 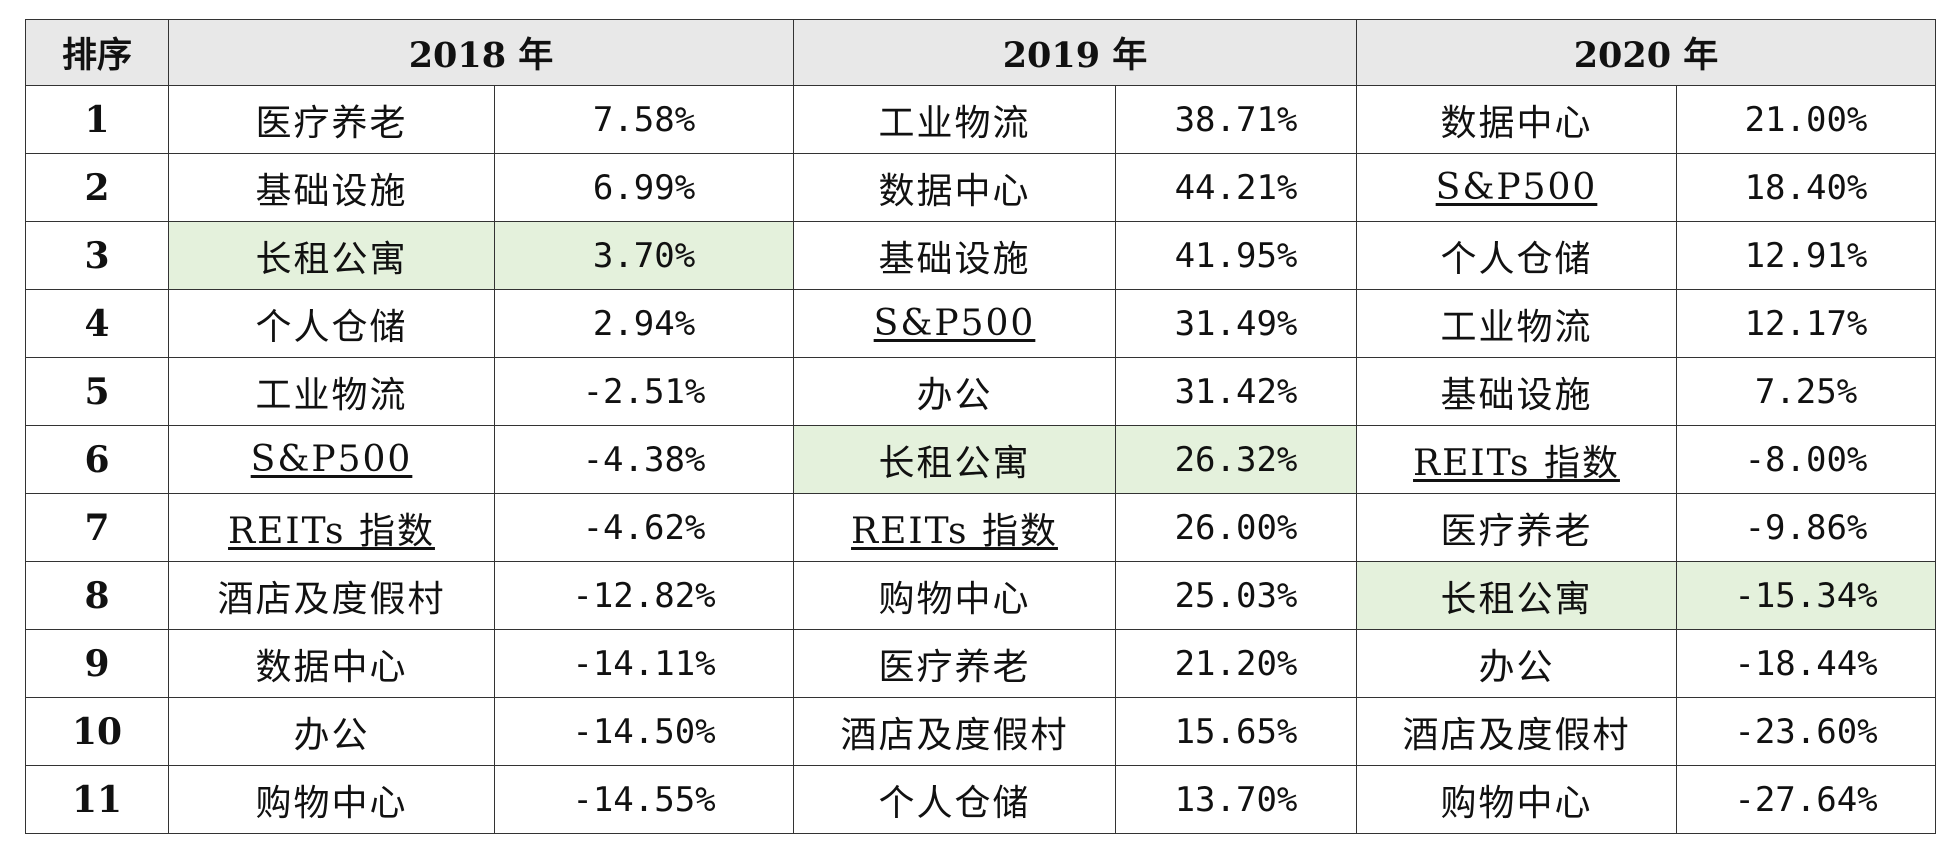 What do you see at coordinates (1806, 527) in the screenshot?
I see `return-value-cell-2020: -9.86%` at bounding box center [1806, 527].